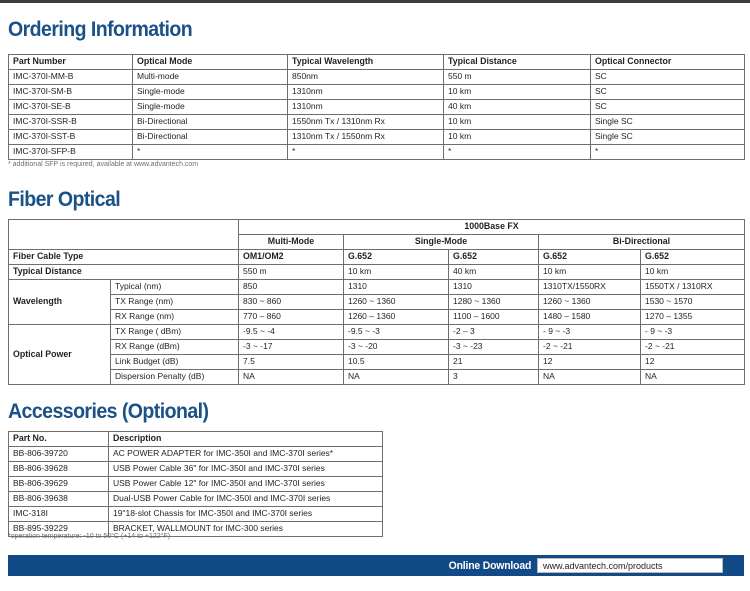  Describe the element at coordinates (291, 257) in the screenshot. I see `cell-fiber-cable-type-mm: OM1/OM2` at that location.